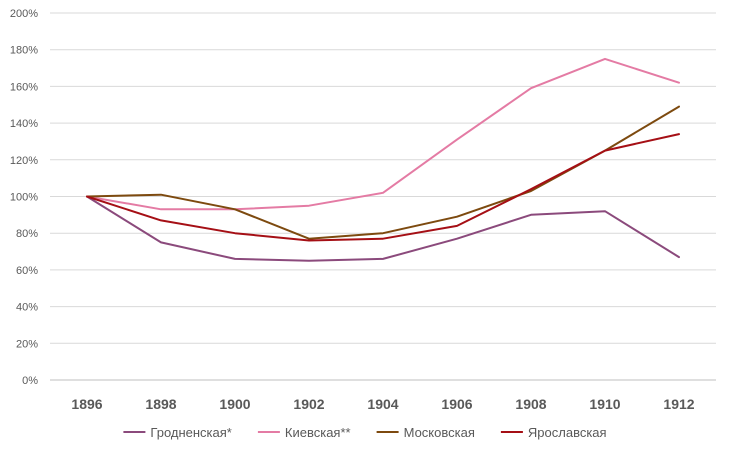  I want to click on y-tick-label: 200%, so click(24, 14).